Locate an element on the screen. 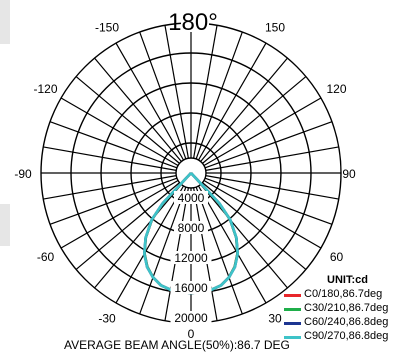 The width and height of the screenshot is (400, 352). radial-label: 8000 is located at coordinates (191, 228).